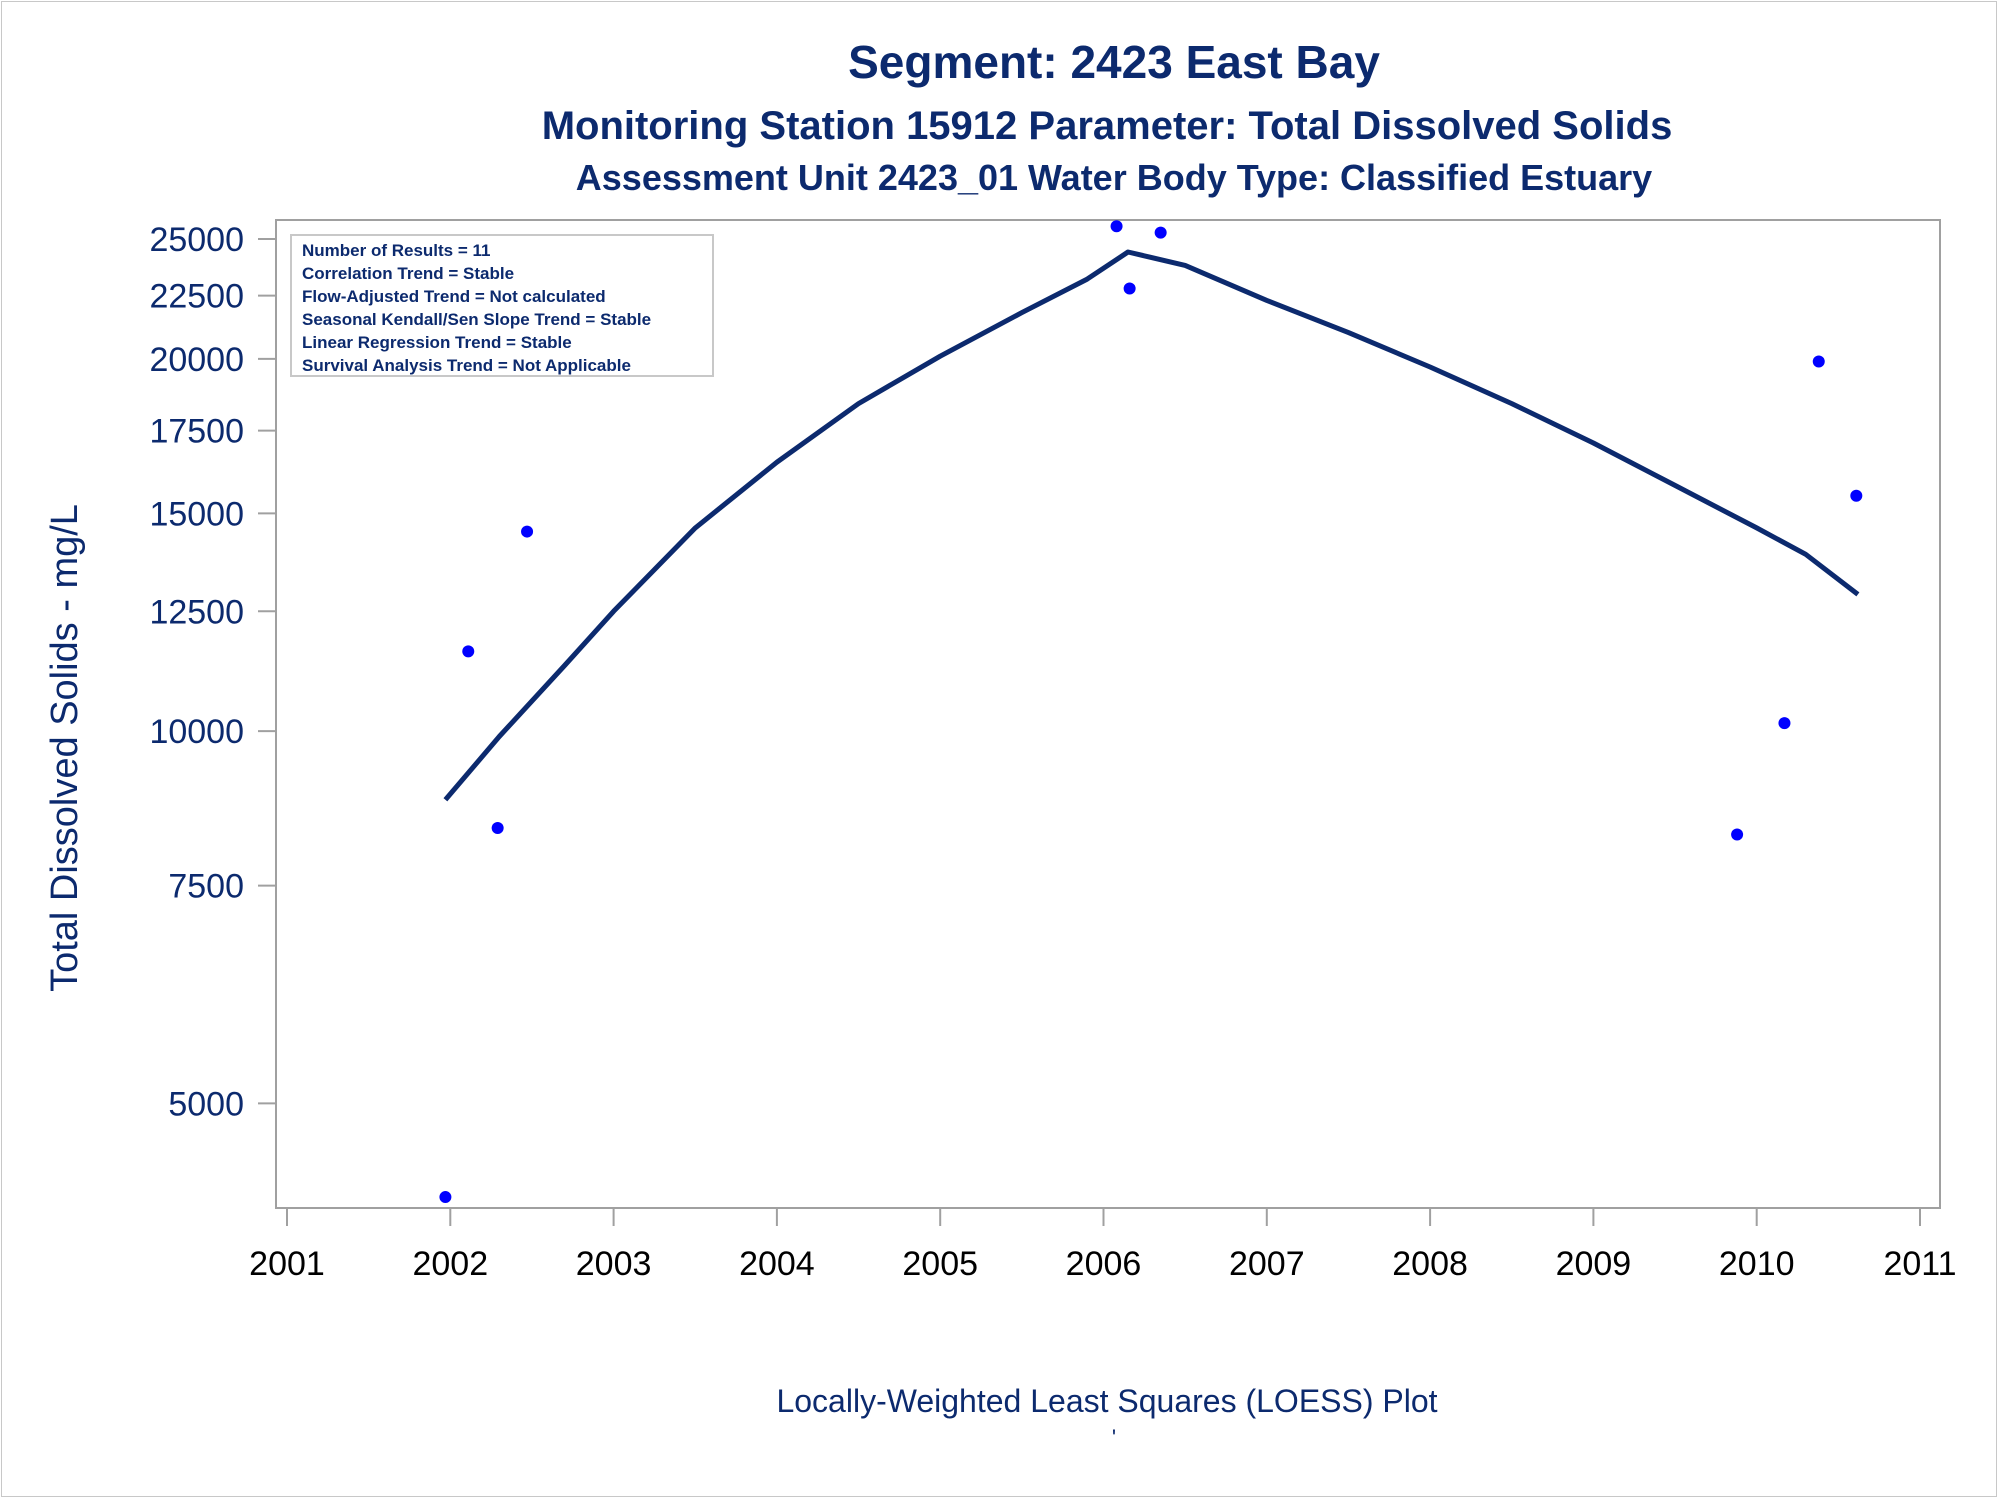 This screenshot has width=2000, height=1500. Describe the element at coordinates (940, 1264) in the screenshot. I see `x-tick-label: 2005` at that location.